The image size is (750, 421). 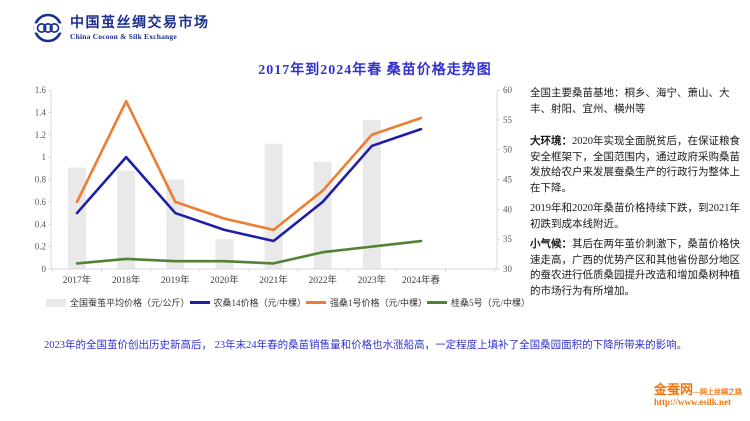 What do you see at coordinates (273, 280) in the screenshot?
I see `x-axis-category-label: 2021年` at bounding box center [273, 280].